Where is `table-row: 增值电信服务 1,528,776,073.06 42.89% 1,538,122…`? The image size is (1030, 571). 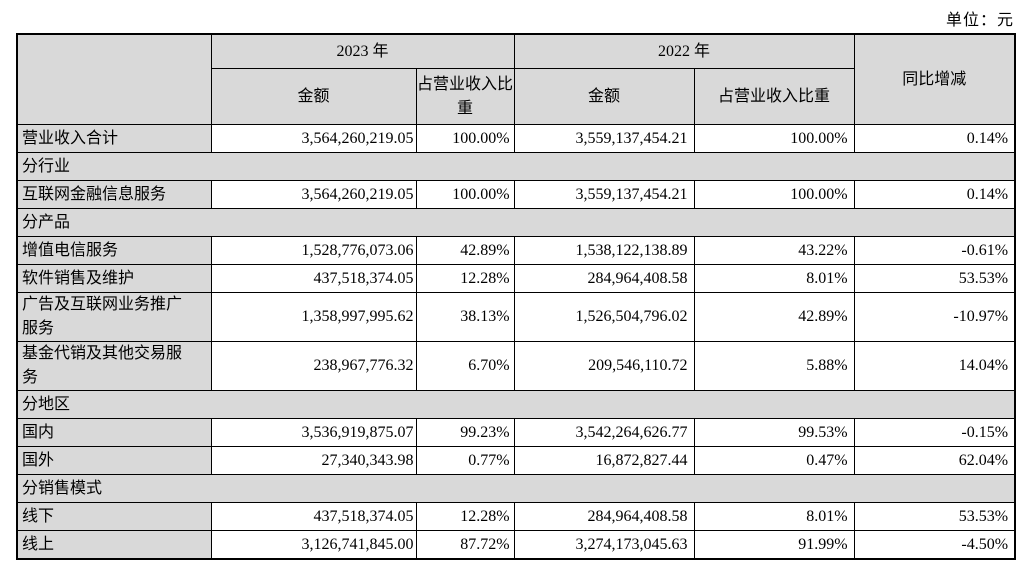 table-row: 增值电信服务 1,528,776,073.06 42.89% 1,538,122… is located at coordinates (516, 250).